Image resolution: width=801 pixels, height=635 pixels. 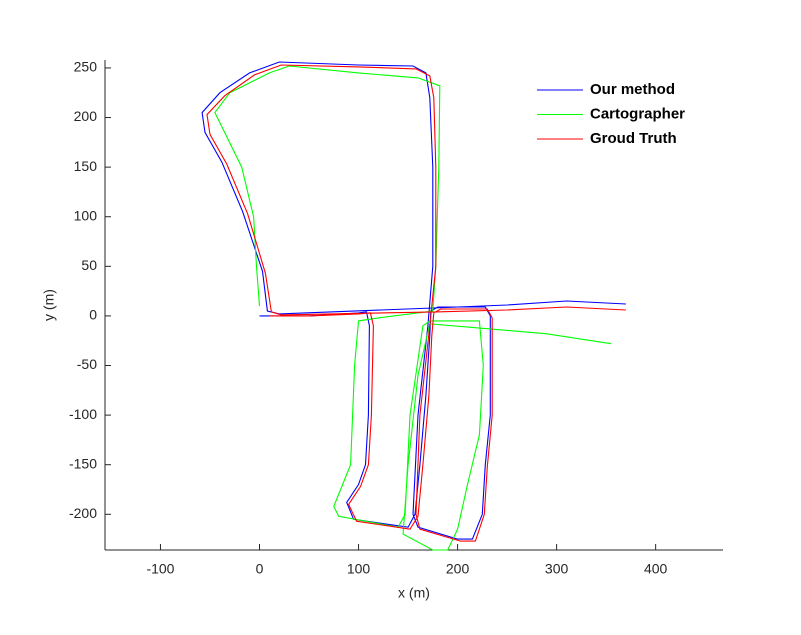 I want to click on y-tick-label: -200, so click(x=83, y=513).